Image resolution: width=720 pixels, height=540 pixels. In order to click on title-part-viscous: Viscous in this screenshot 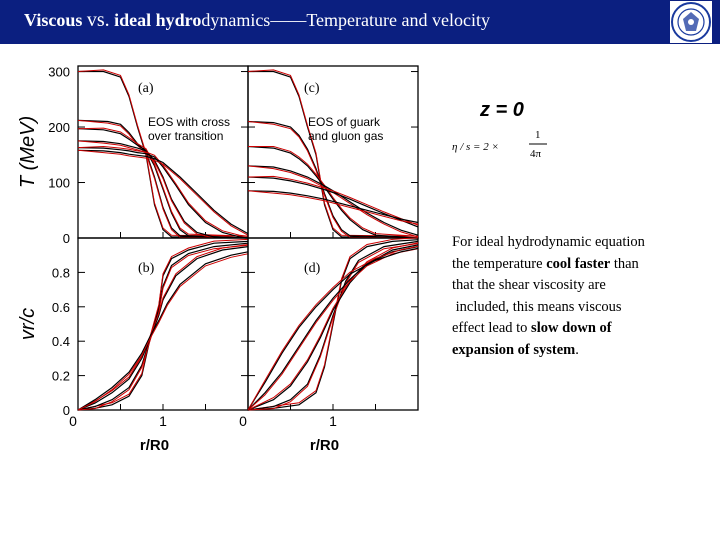, I will do `click(55, 20)`.